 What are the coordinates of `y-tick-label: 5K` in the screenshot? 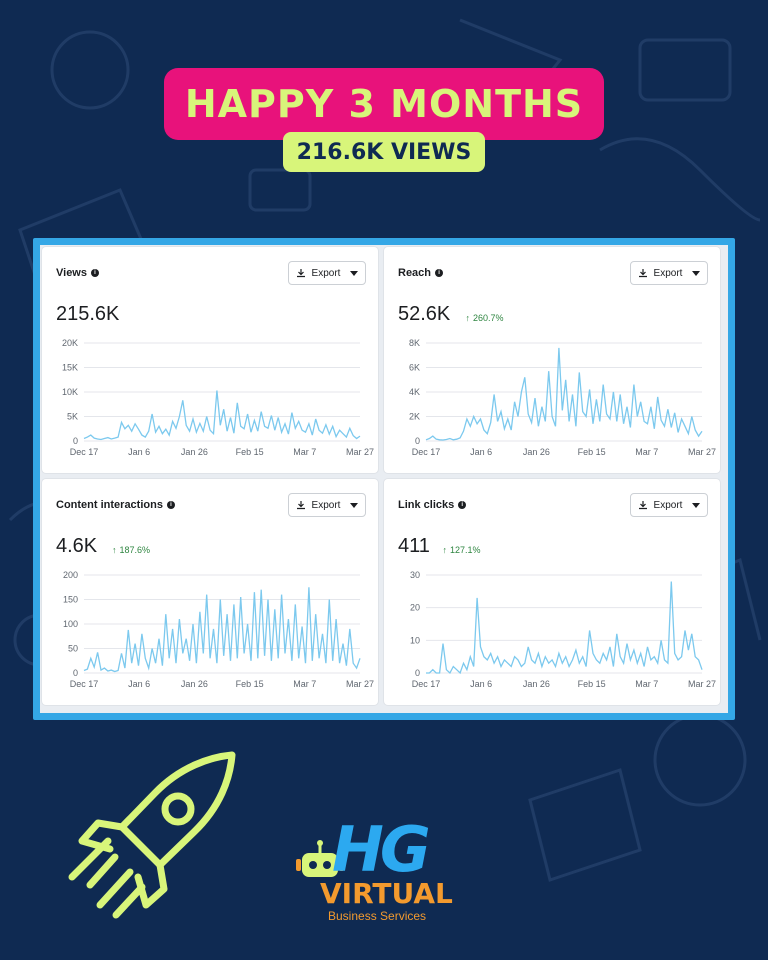 It's located at (72, 417).